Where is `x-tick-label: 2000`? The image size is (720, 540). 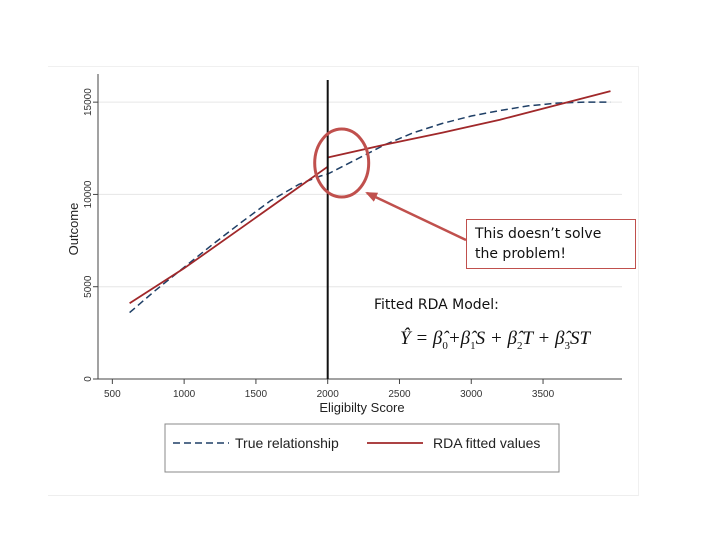
x-tick-label: 2000 is located at coordinates (328, 394).